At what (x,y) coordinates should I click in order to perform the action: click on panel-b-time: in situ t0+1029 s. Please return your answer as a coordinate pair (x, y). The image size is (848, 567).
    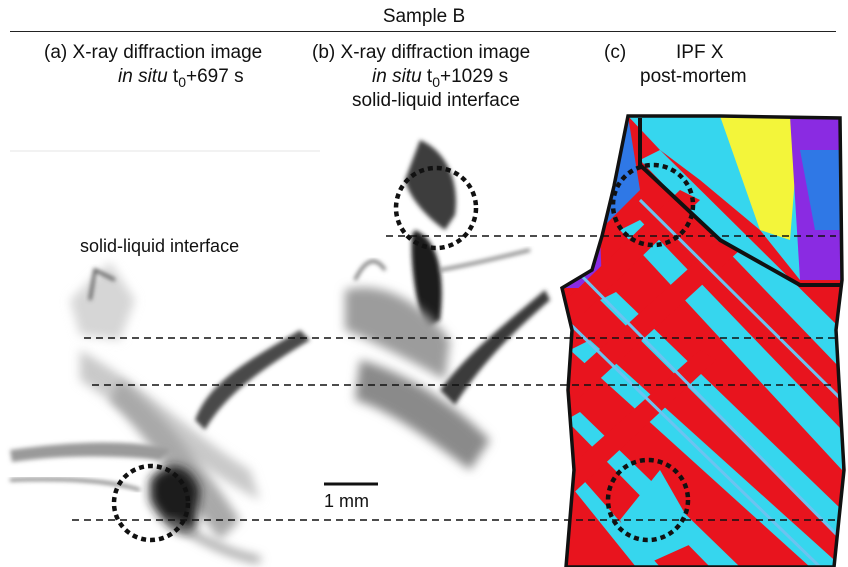
    Looking at the image, I should click on (440, 78).